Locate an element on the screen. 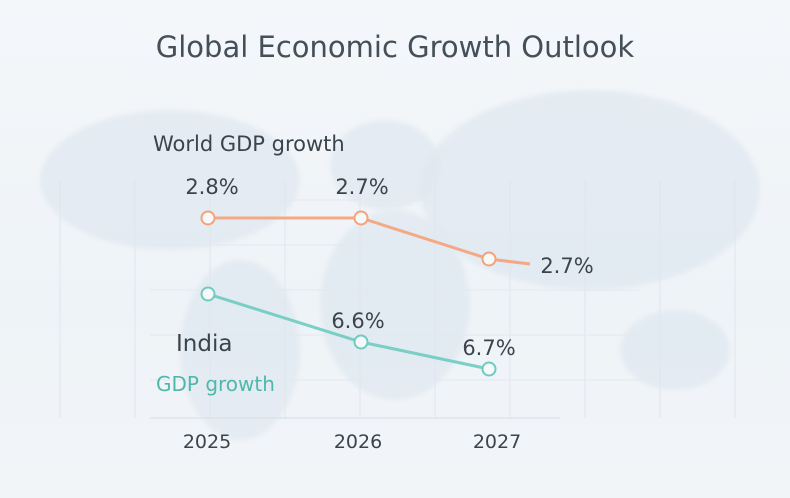  x-tick-label: 2026 is located at coordinates (358, 442).